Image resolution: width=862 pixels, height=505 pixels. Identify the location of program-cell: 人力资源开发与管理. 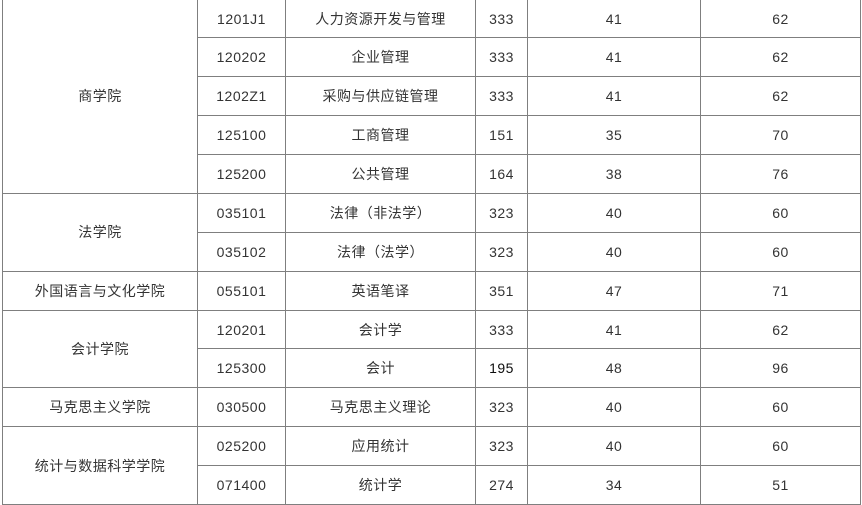
(380, 19).